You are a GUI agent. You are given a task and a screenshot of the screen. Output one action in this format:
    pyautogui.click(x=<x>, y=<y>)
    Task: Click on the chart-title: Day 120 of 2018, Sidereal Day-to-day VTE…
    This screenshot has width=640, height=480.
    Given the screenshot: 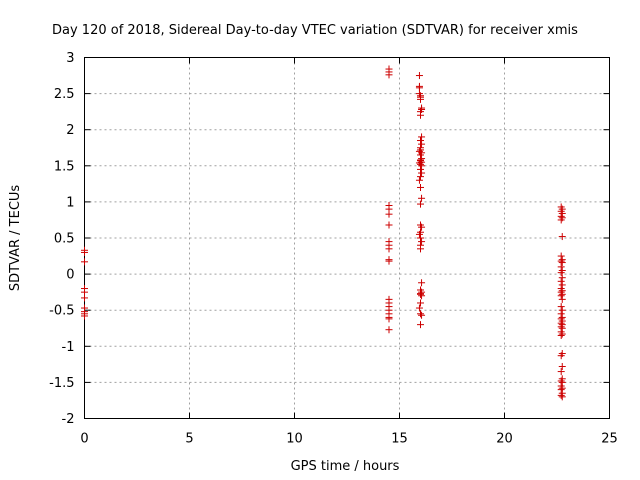 What is the action you would take?
    pyautogui.click(x=315, y=30)
    